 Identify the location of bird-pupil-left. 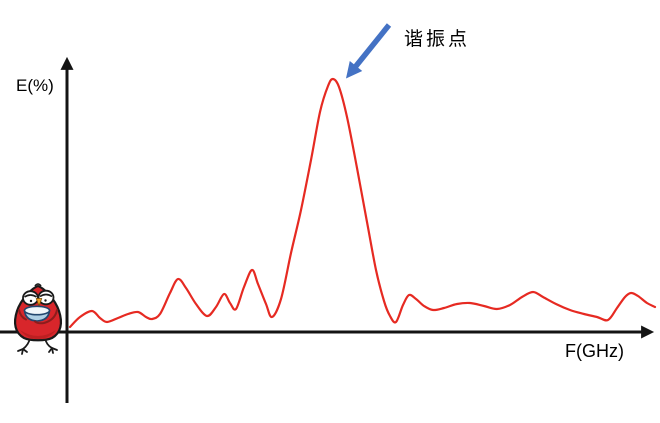
(31, 301).